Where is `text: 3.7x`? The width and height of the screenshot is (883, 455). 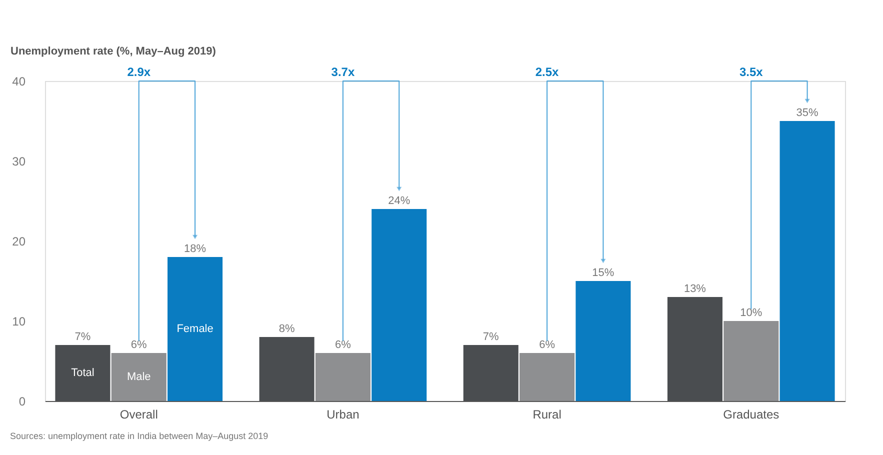
text: 3.7x is located at coordinates (343, 72).